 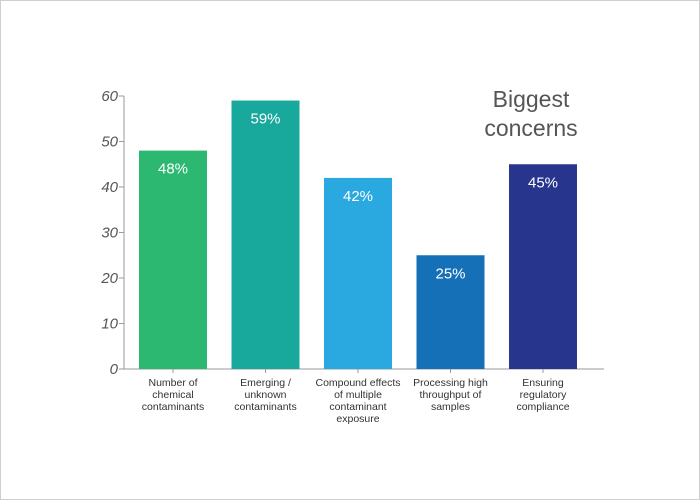 What do you see at coordinates (109, 233) in the screenshot?
I see `y-tick-label: 30` at bounding box center [109, 233].